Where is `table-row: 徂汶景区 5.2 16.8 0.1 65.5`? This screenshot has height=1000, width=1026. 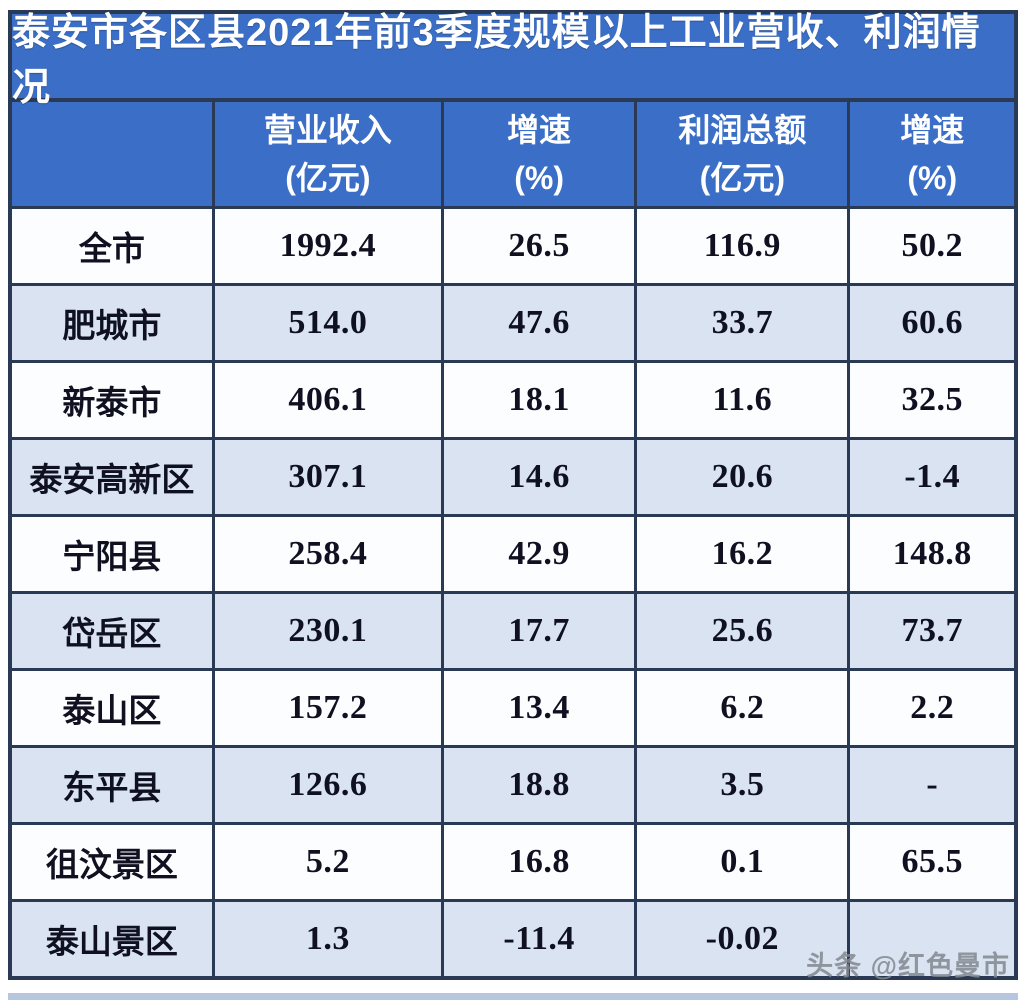
table-row: 徂汶景区 5.2 16.8 0.1 65.5 is located at coordinates (513, 862).